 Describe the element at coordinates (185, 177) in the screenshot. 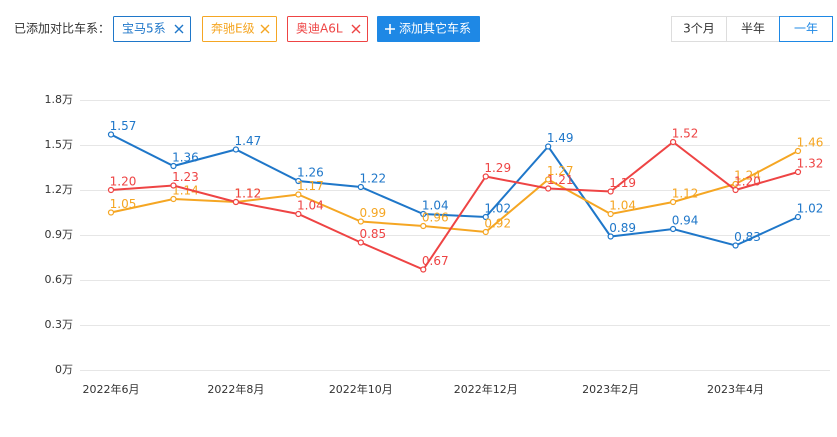

I see `value-label: 1.23` at that location.